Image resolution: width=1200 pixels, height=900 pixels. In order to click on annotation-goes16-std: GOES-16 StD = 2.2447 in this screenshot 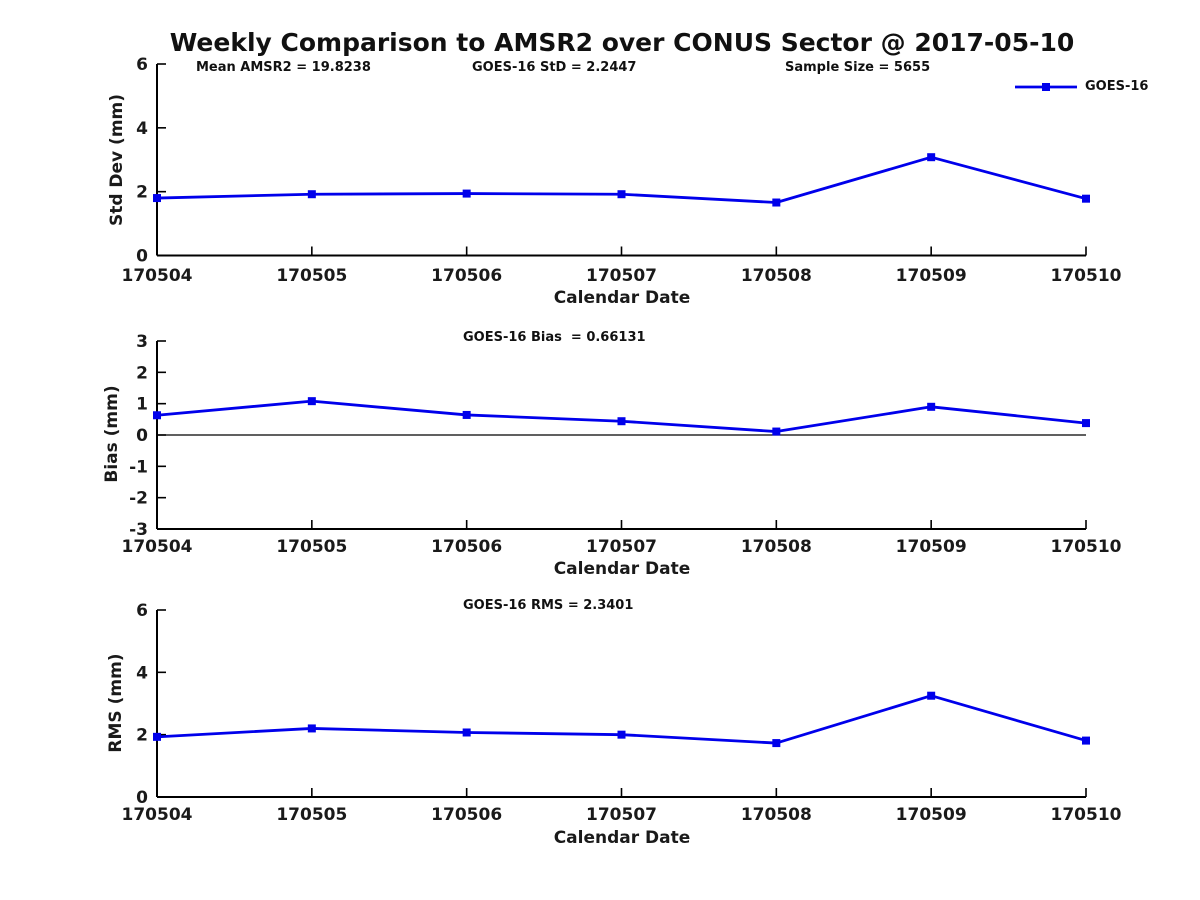, I will do `click(554, 67)`.